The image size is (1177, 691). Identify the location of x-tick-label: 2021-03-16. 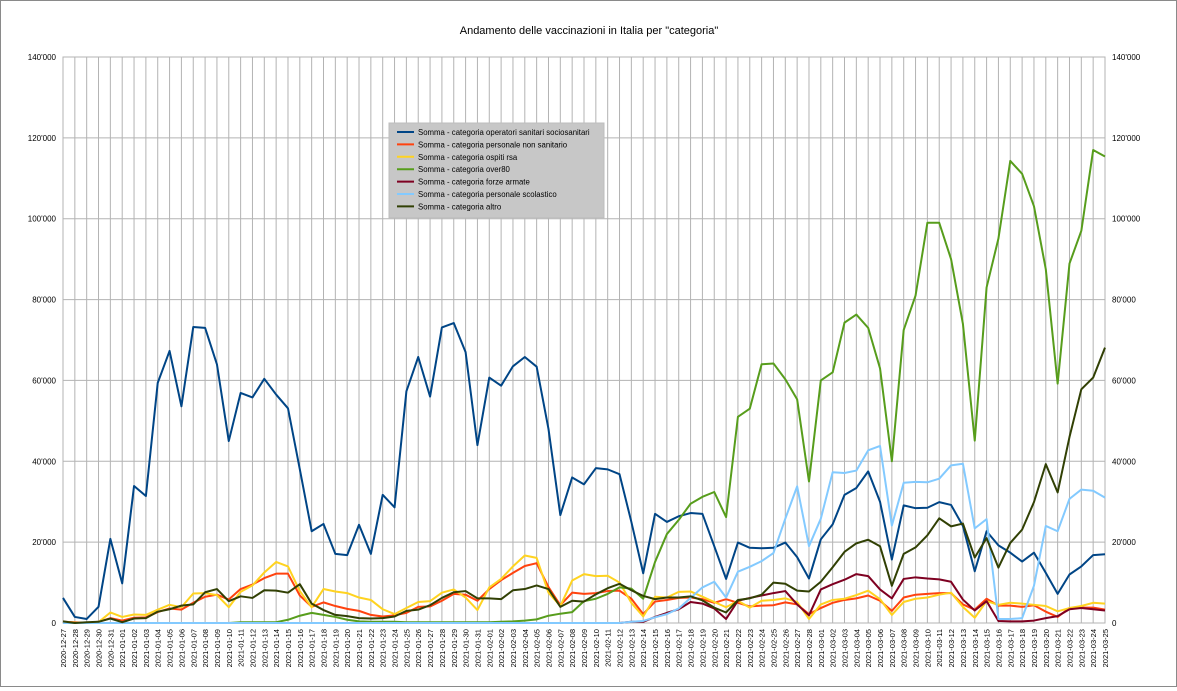
(998, 648).